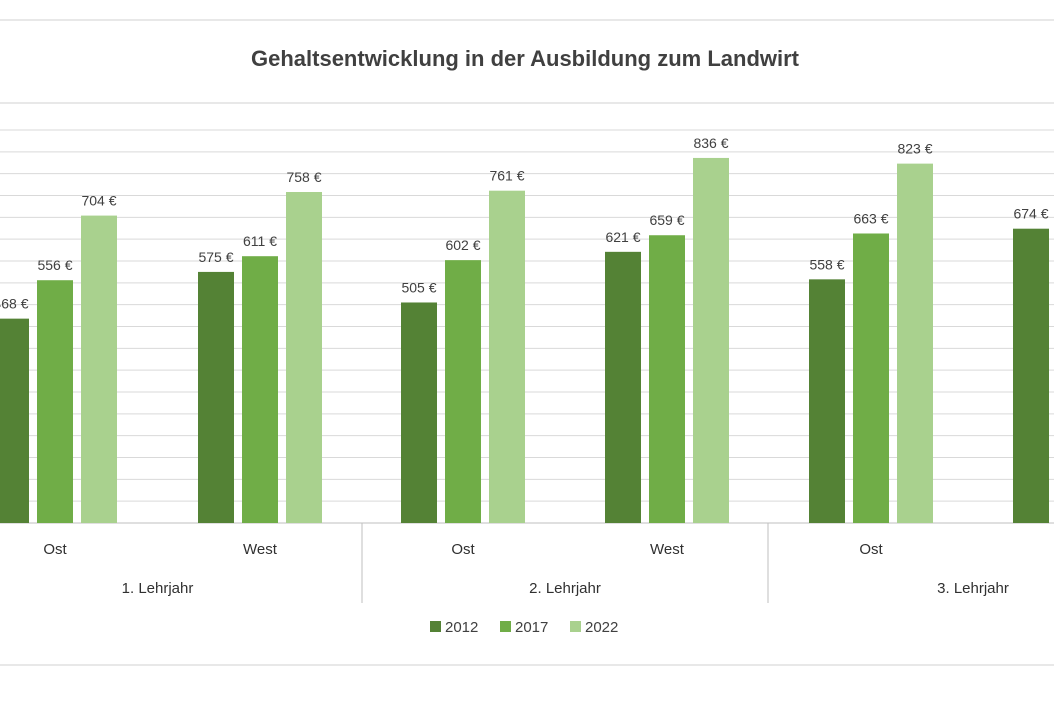  Describe the element at coordinates (575, 626) in the screenshot. I see `legend-swatch-2022` at that location.